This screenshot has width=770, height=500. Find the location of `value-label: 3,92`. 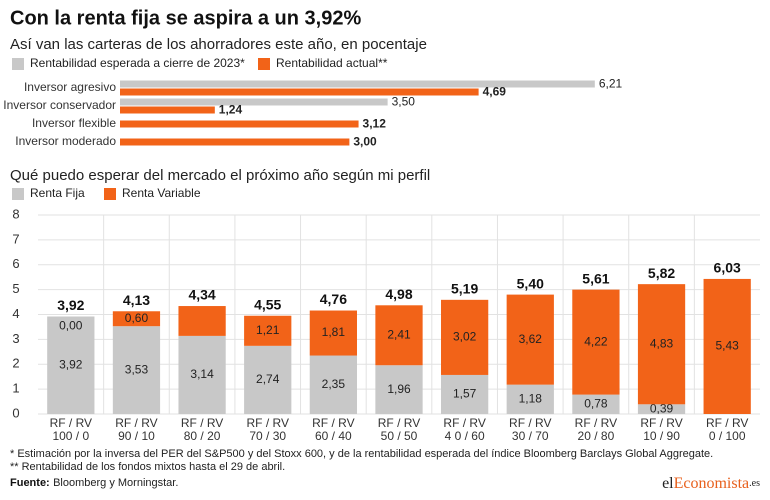

value-label: 3,92 is located at coordinates (71, 364).